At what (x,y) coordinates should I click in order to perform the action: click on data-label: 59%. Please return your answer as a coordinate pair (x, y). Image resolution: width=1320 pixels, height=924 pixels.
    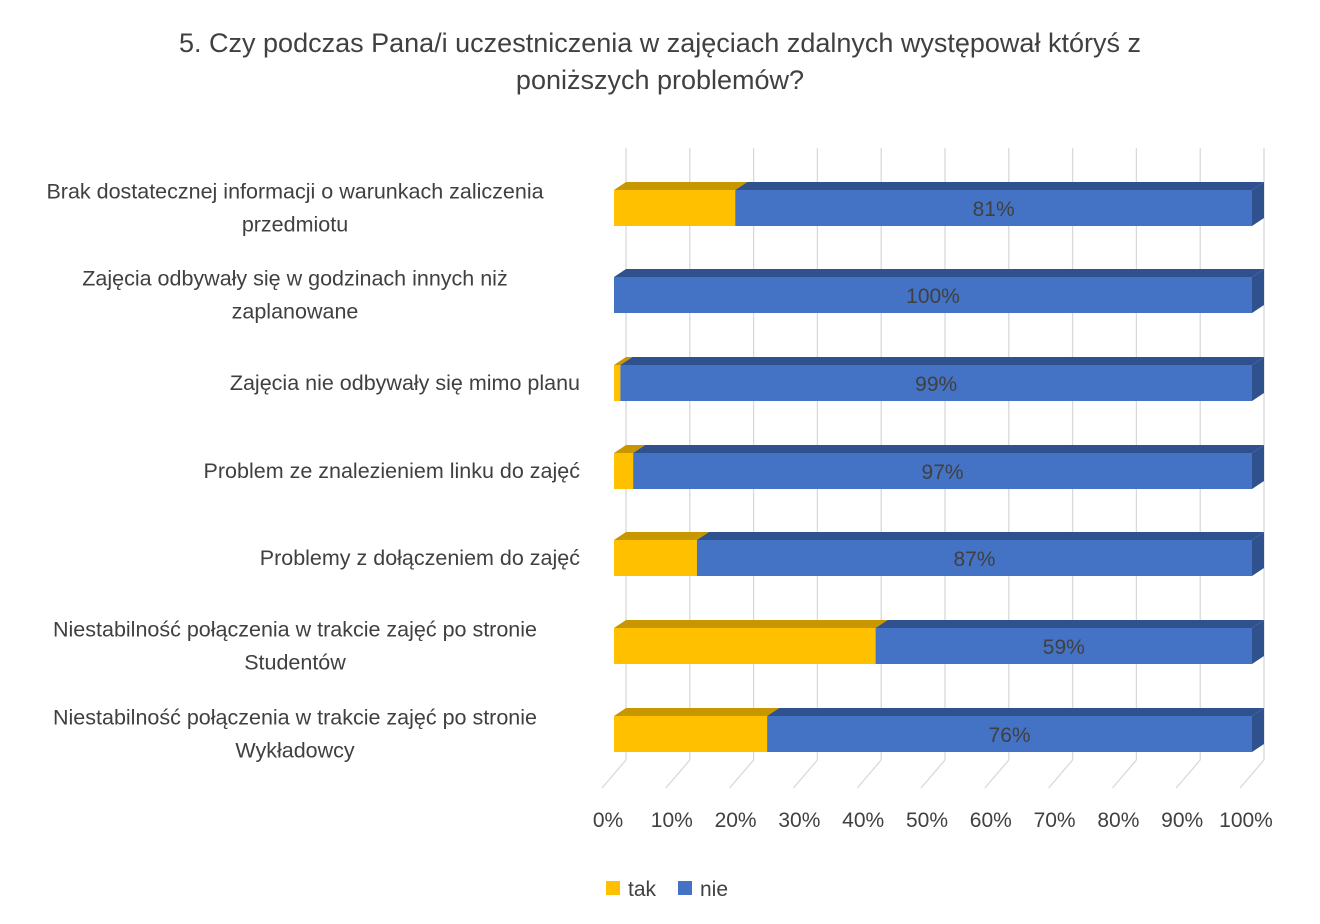
    Looking at the image, I should click on (1064, 647).